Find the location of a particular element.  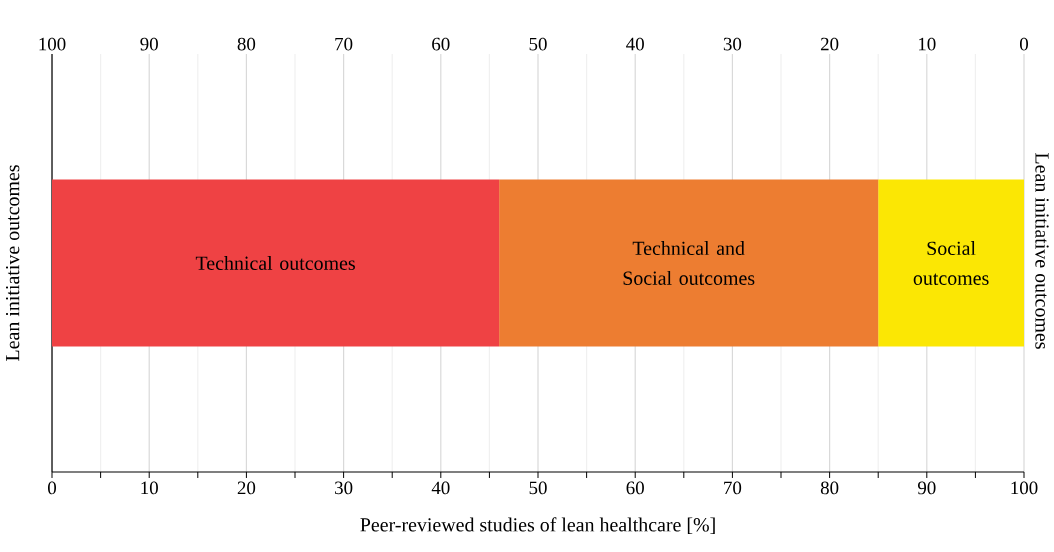

x-tick-label: 80 is located at coordinates (829, 488).